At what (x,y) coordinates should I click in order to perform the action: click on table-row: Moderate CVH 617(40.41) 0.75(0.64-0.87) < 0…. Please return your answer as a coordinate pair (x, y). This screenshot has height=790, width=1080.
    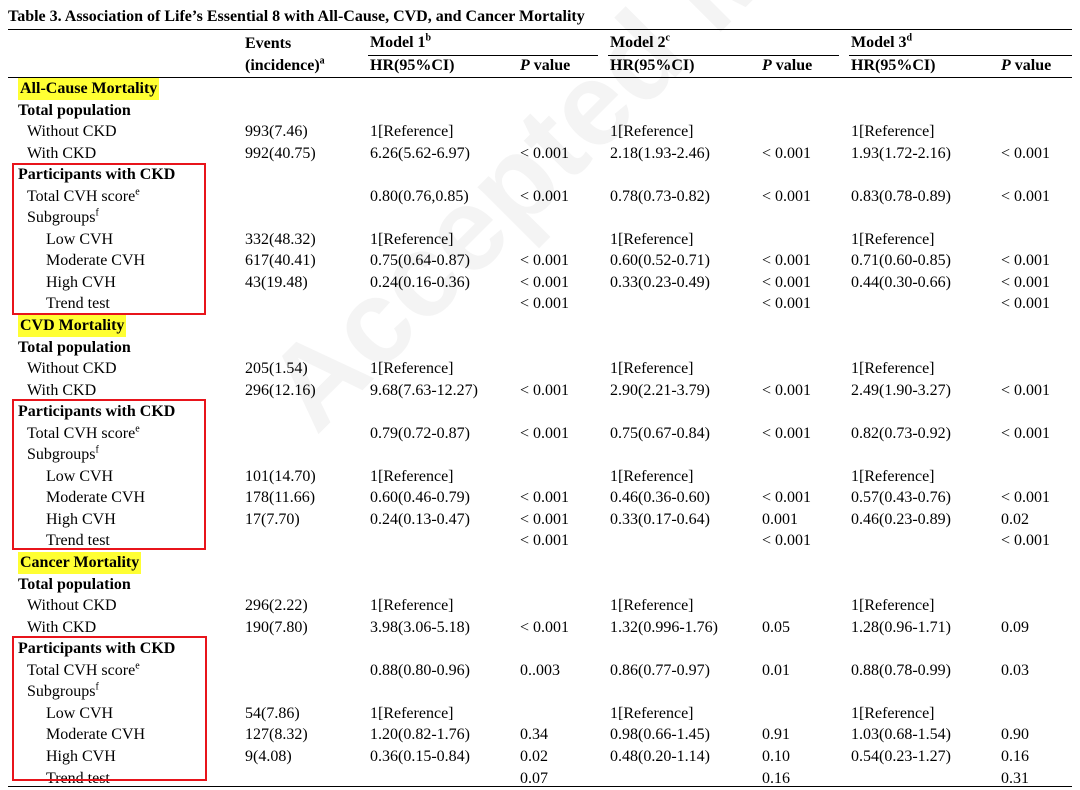
    Looking at the image, I should click on (540, 261).